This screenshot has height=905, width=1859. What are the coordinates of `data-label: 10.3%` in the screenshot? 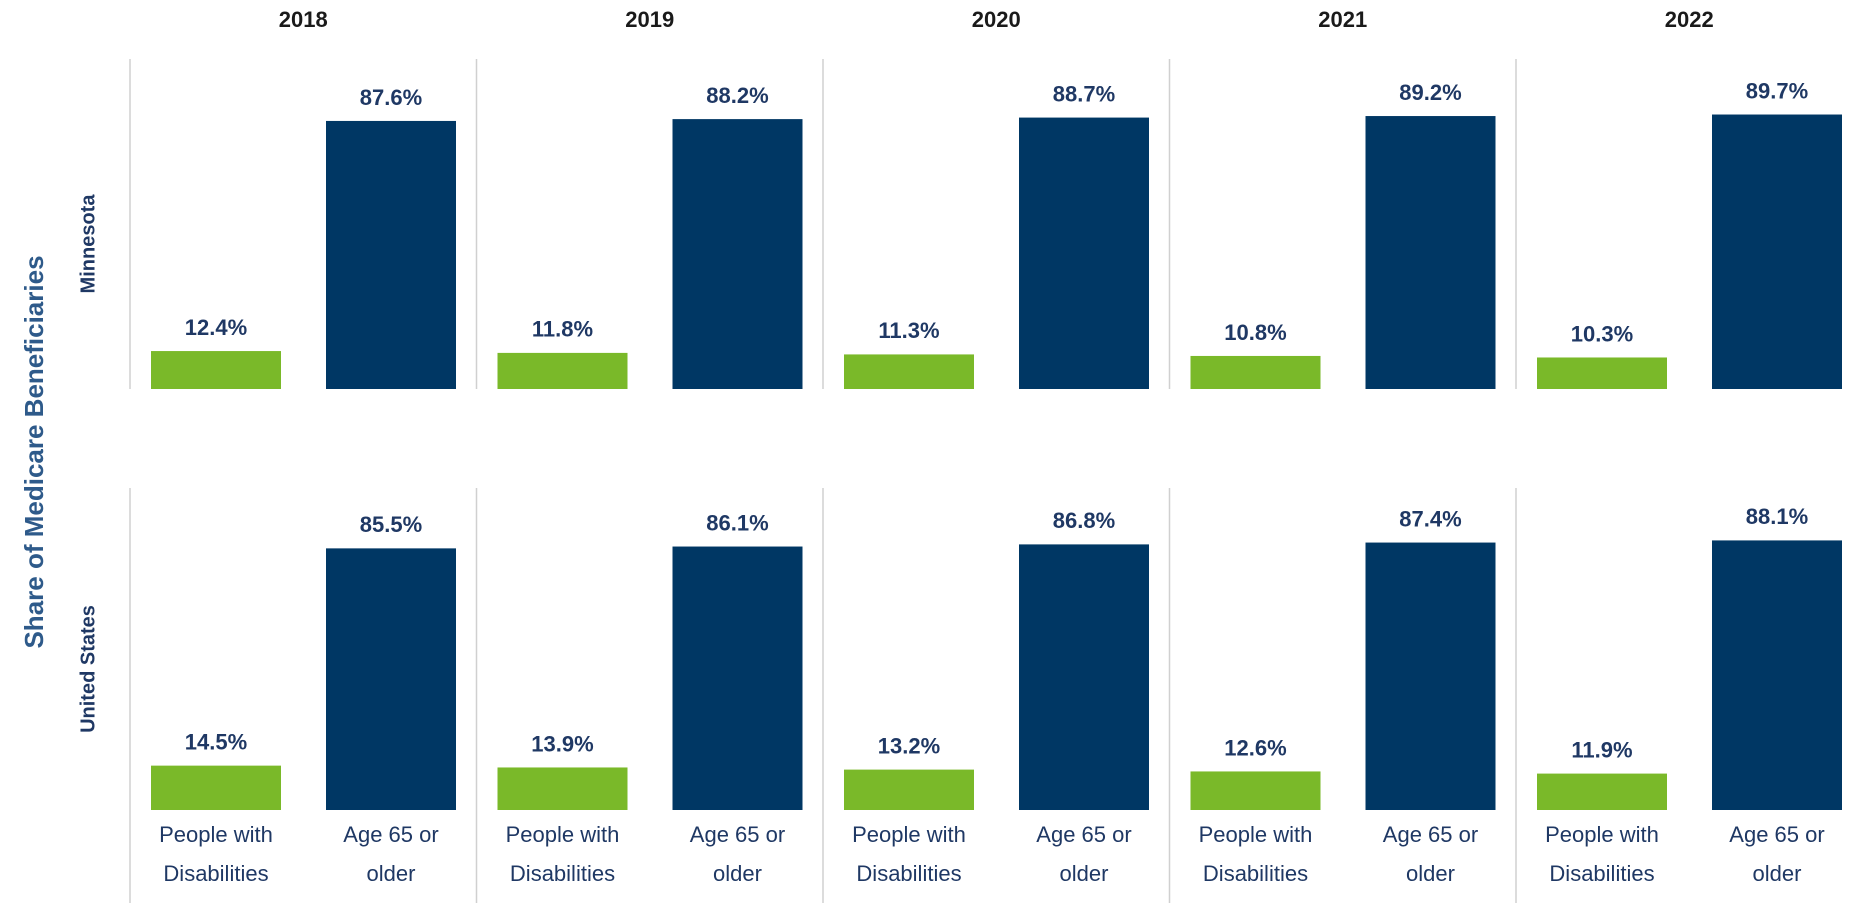 It's located at (1602, 333).